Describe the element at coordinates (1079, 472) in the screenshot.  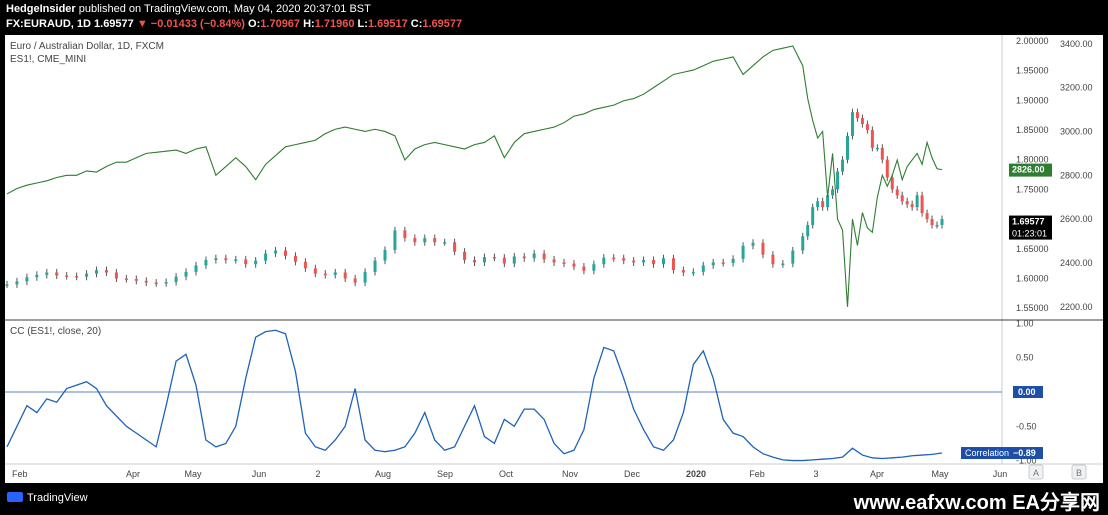
I see `pane-b-toggle` at that location.